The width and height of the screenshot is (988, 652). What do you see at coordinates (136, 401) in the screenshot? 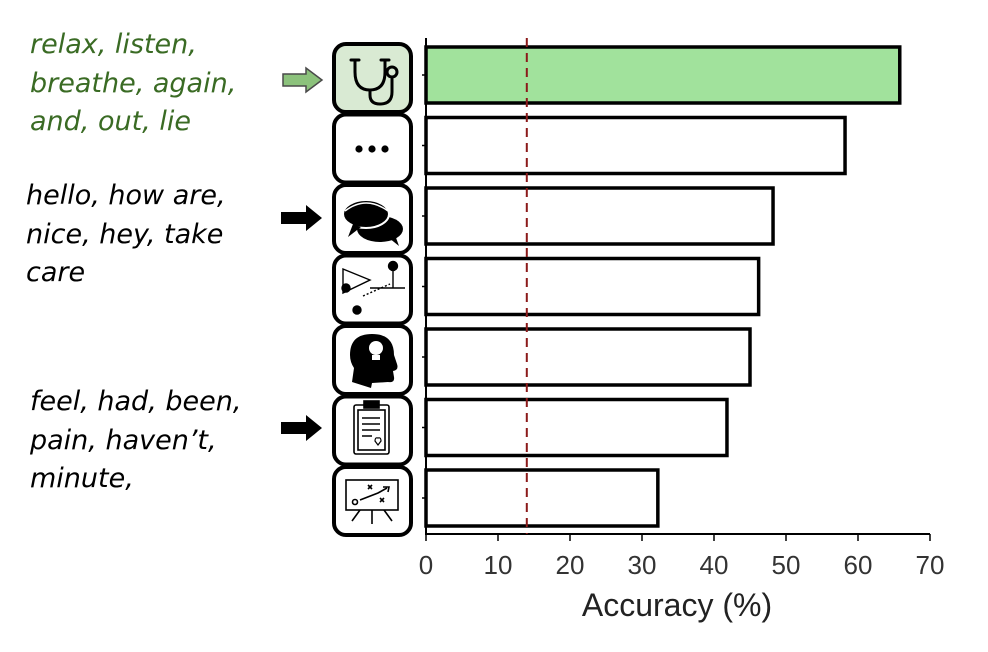
I see `annotation-line: feel, had, been,` at bounding box center [136, 401].